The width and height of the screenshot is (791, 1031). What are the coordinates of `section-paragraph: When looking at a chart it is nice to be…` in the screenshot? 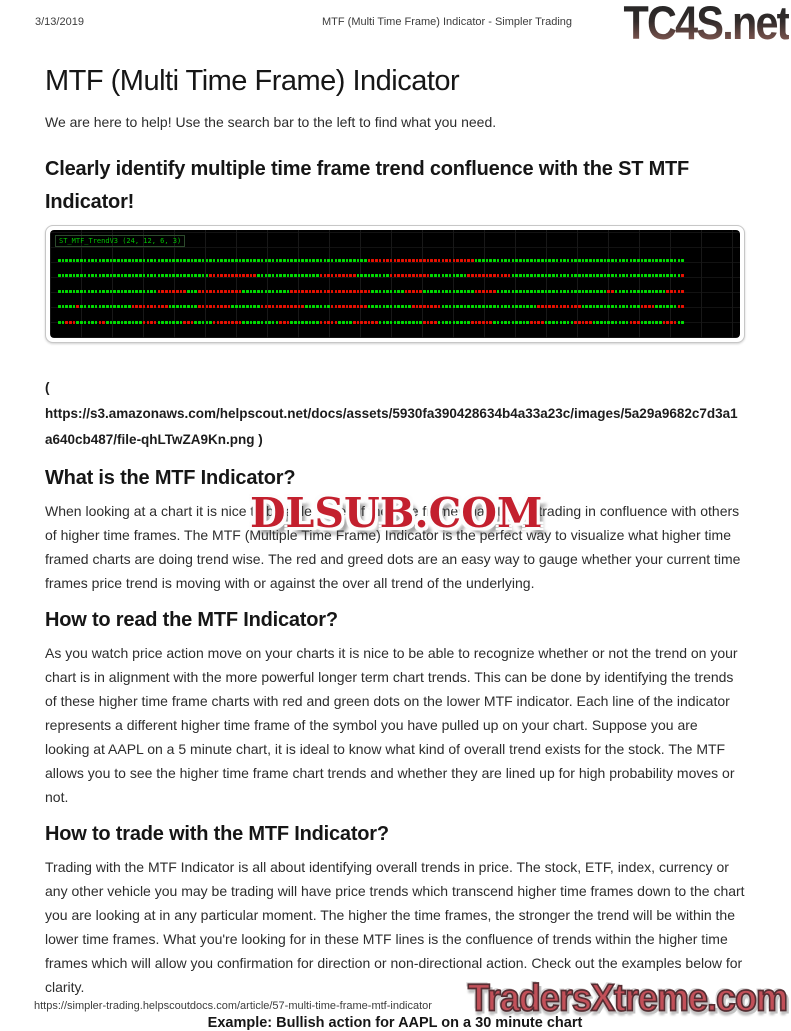 It's located at (393, 546).